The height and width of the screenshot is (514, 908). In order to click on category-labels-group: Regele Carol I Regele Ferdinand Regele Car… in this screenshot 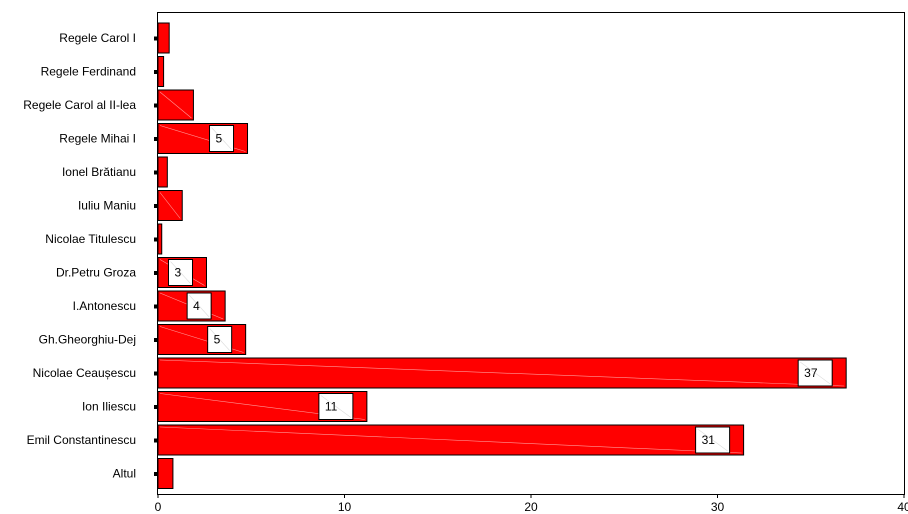, I will do `click(79, 256)`.